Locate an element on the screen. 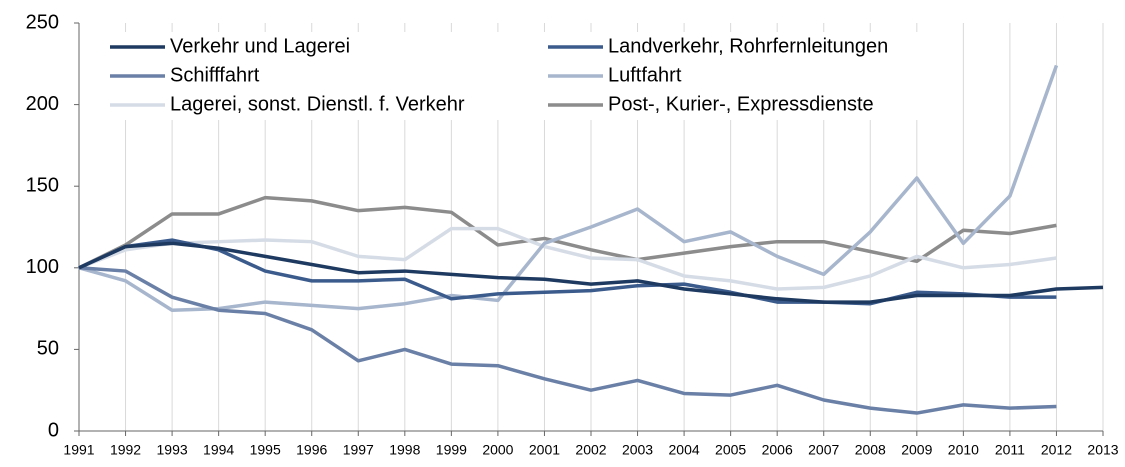 The height and width of the screenshot is (467, 1125). x-tick-label: 1997 is located at coordinates (358, 450).